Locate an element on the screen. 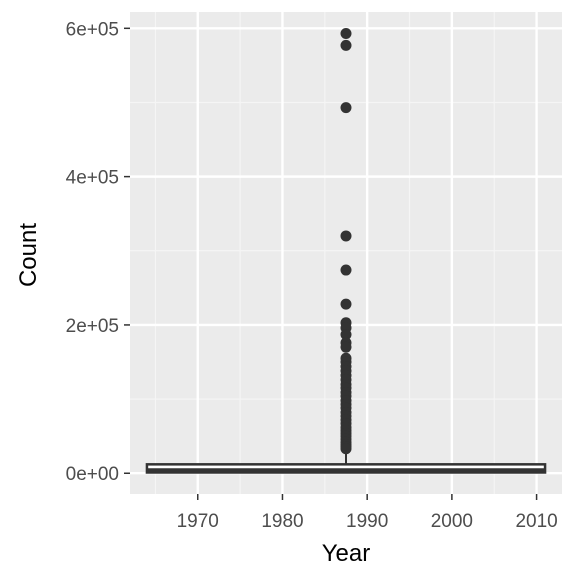 The height and width of the screenshot is (576, 576). outlier-points is located at coordinates (346, 241).